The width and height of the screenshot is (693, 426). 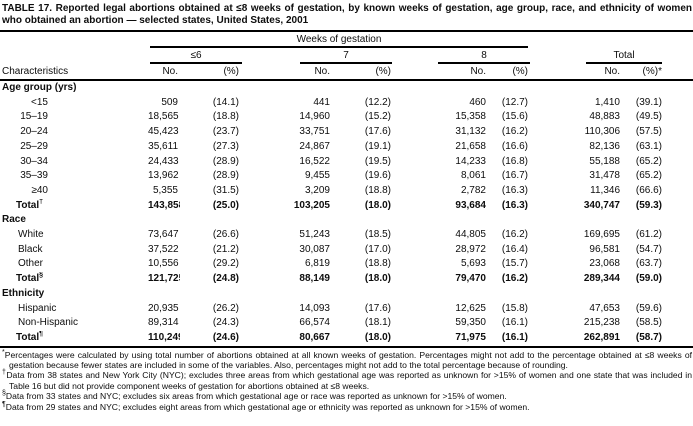 What do you see at coordinates (514, 117) in the screenshot?
I see `percent-cell: (15.6)` at bounding box center [514, 117].